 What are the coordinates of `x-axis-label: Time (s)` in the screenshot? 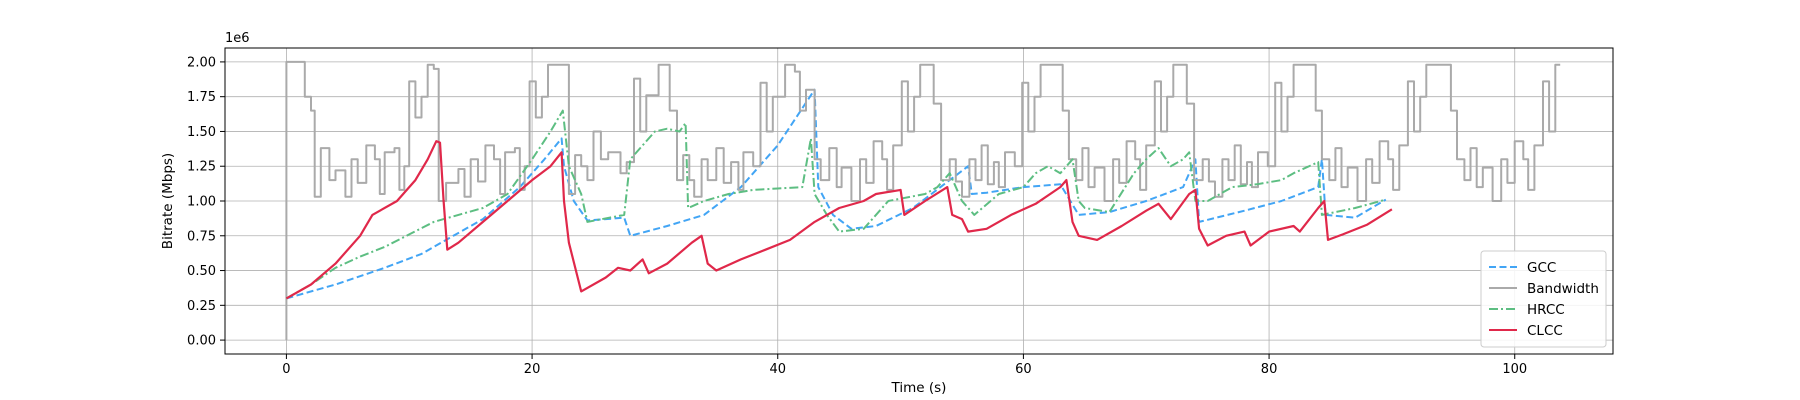 It's located at (919, 388).